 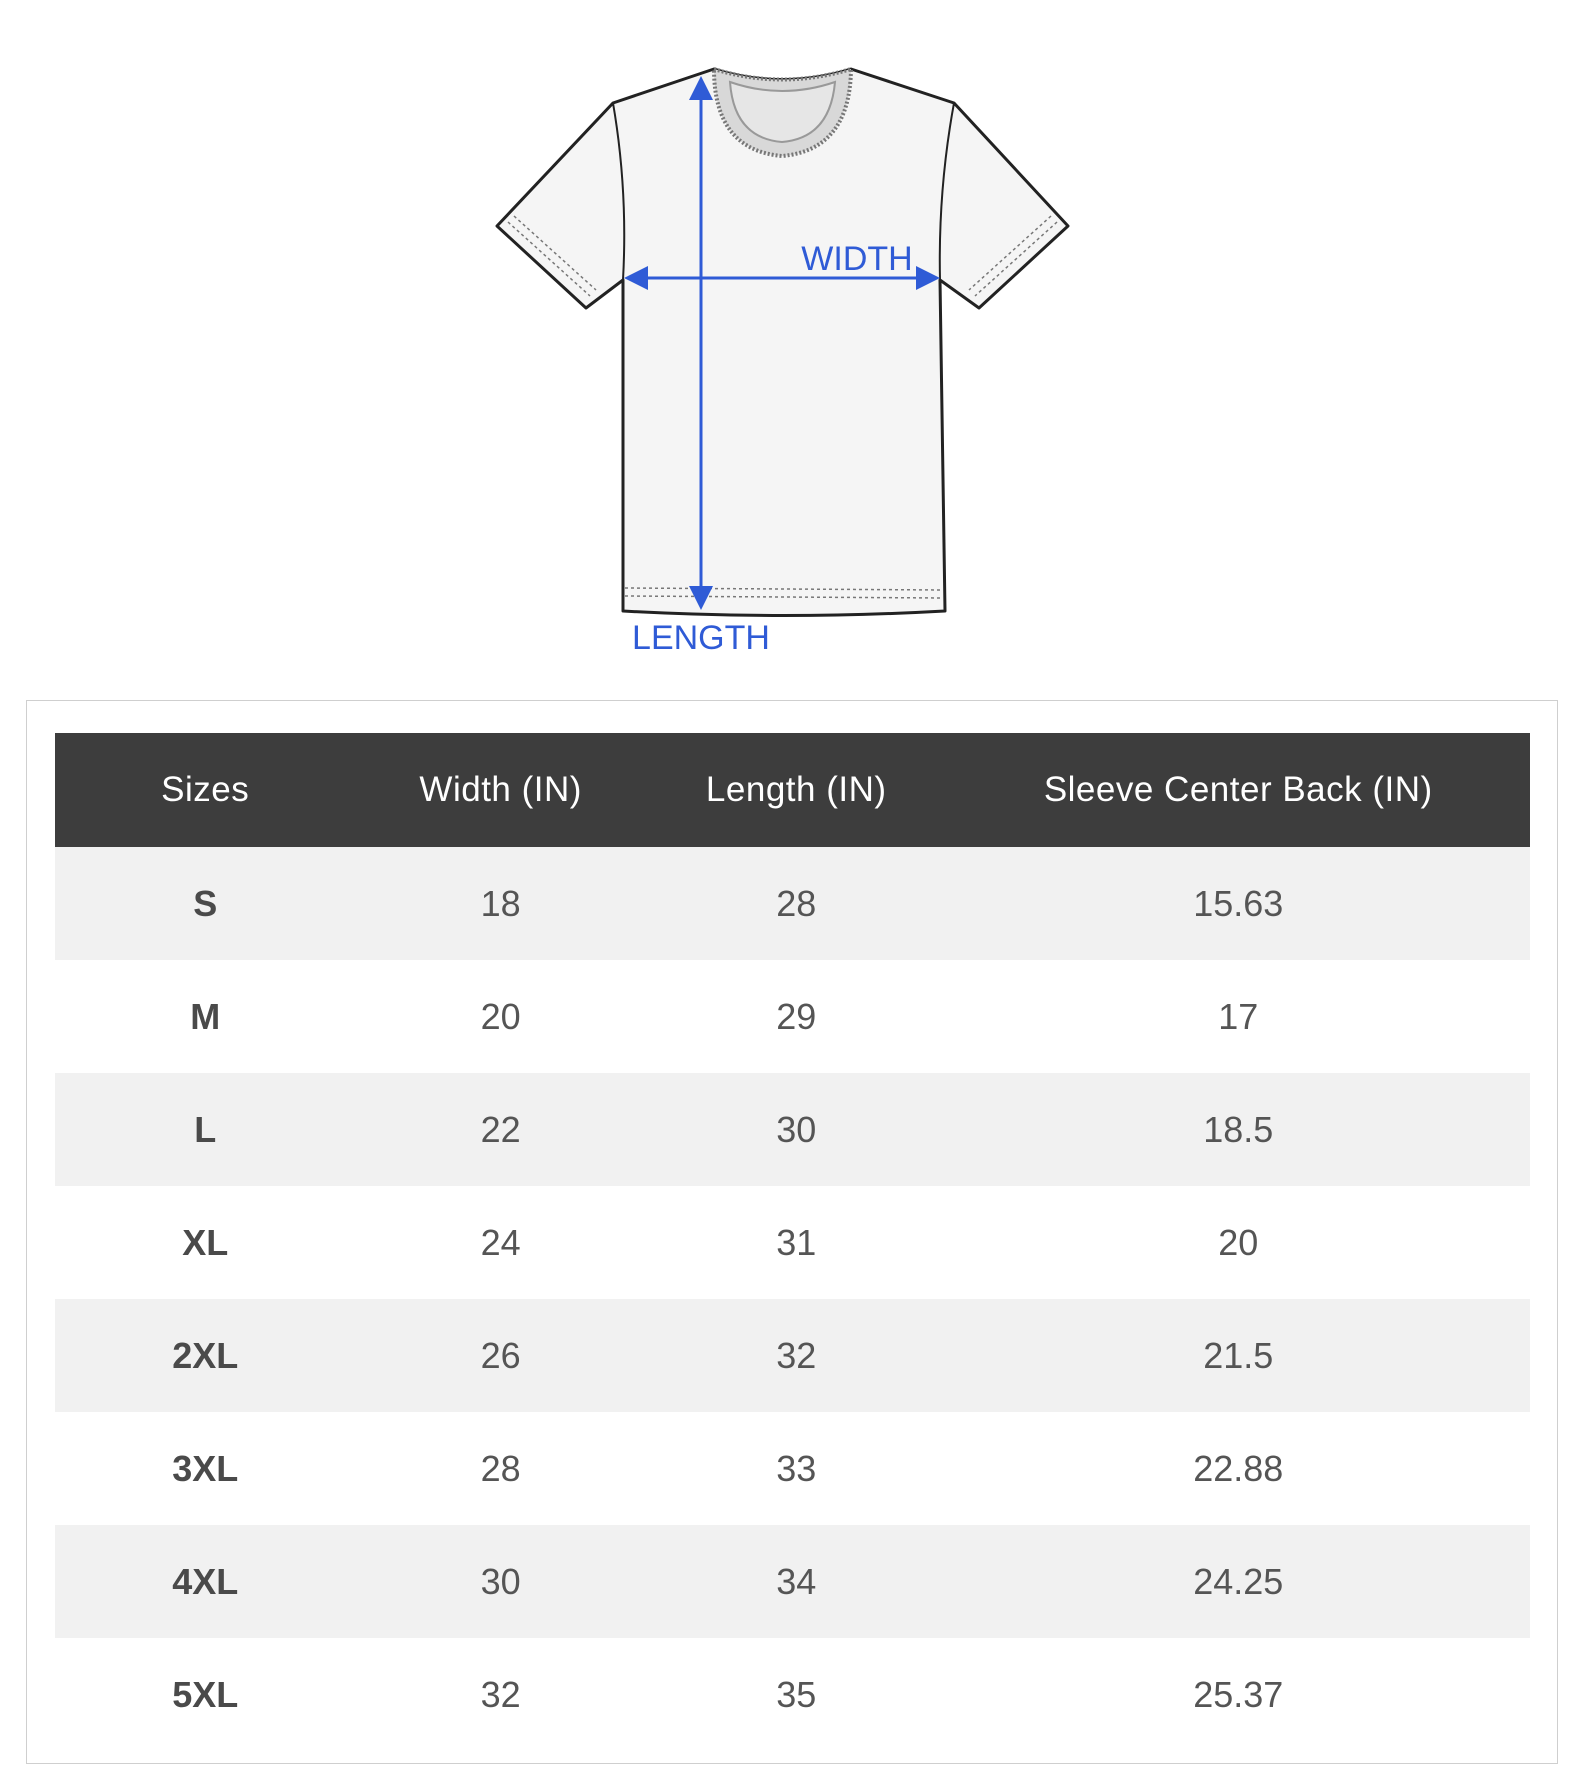 I want to click on cell-length: 32, so click(x=796, y=1355).